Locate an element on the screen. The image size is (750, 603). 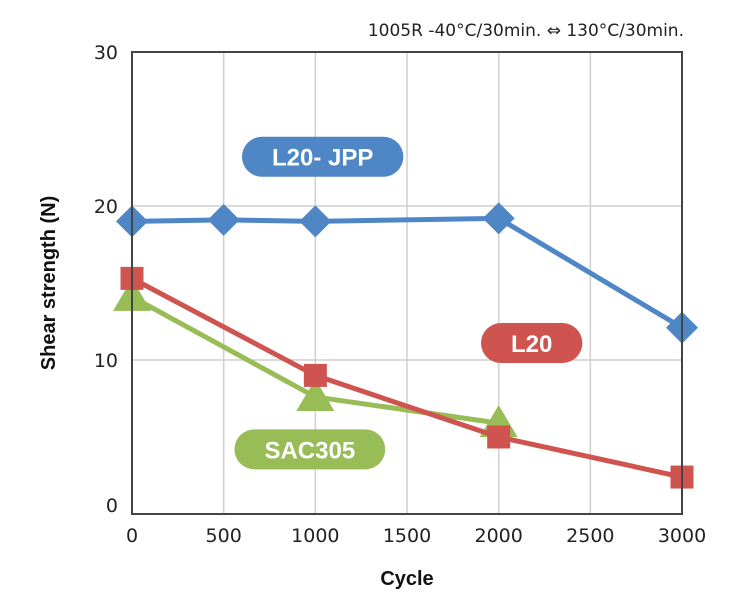
y-tick-label: 0 is located at coordinates (112, 506).